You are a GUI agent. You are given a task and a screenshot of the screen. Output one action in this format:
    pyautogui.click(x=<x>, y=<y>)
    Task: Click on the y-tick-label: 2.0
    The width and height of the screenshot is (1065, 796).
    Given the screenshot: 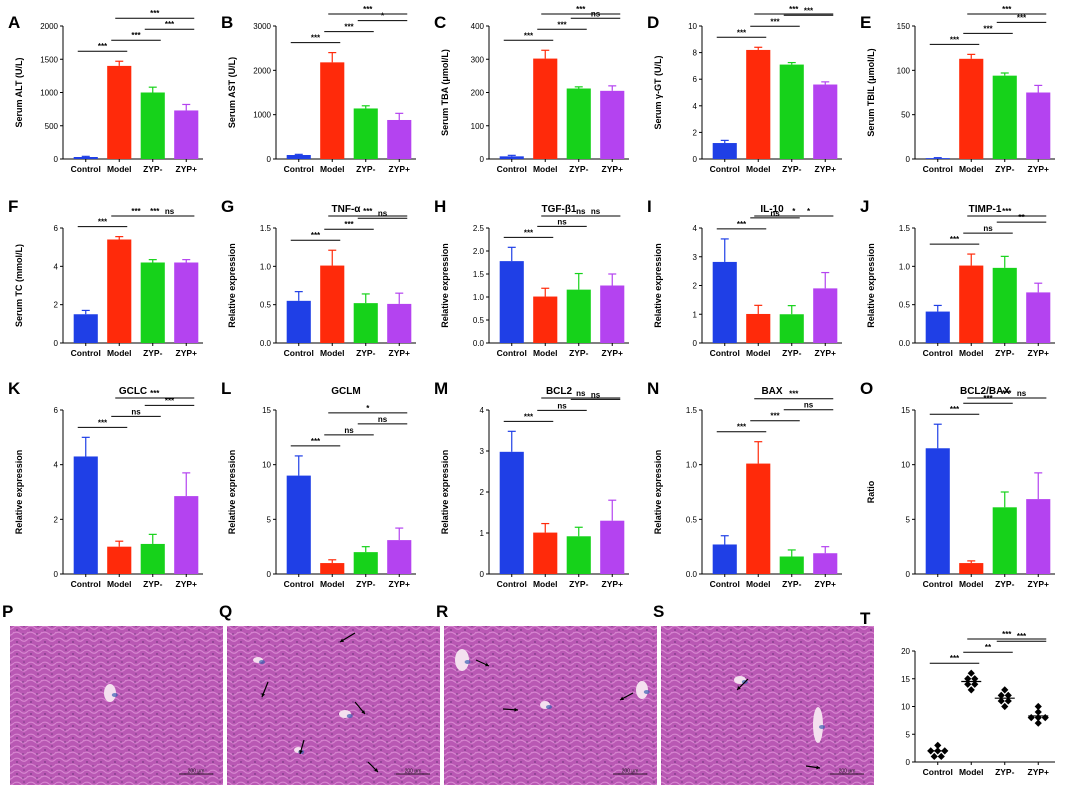 What is the action you would take?
    pyautogui.click(x=479, y=251)
    